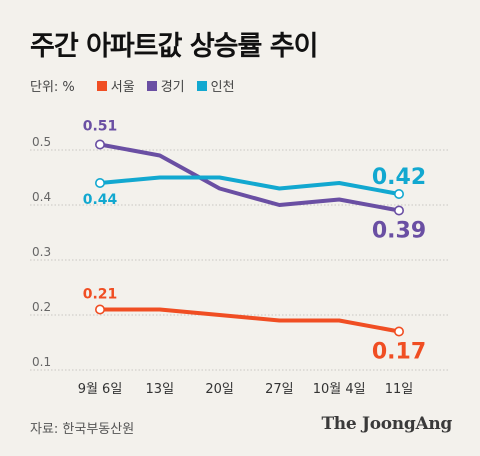  Describe the element at coordinates (41, 307) in the screenshot. I see `y-tick-label: 0.2` at that location.